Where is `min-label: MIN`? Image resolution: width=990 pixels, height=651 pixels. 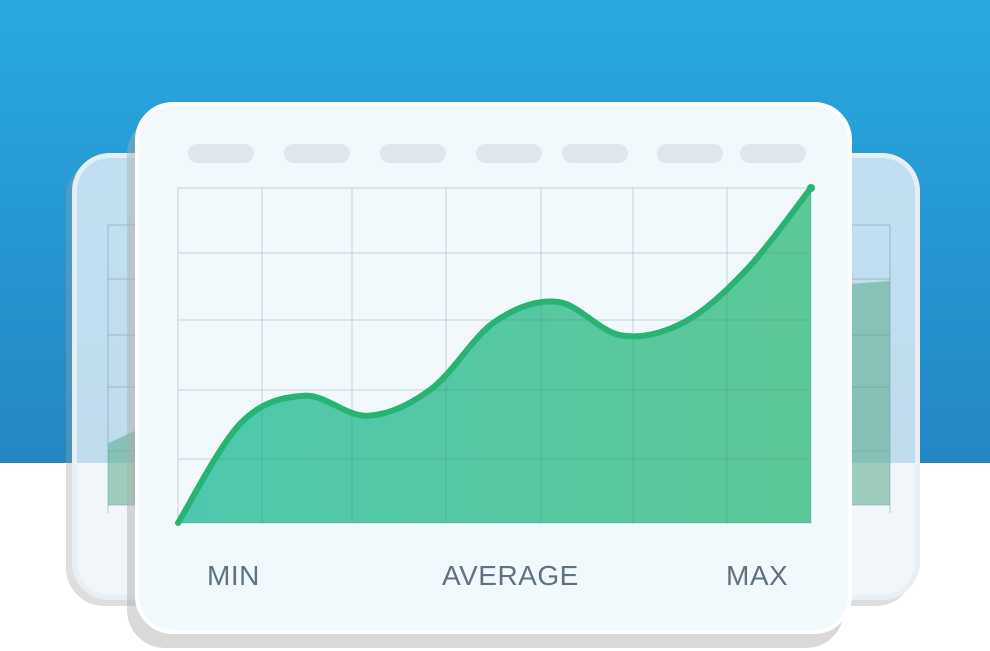 min-label: MIN is located at coordinates (233, 575).